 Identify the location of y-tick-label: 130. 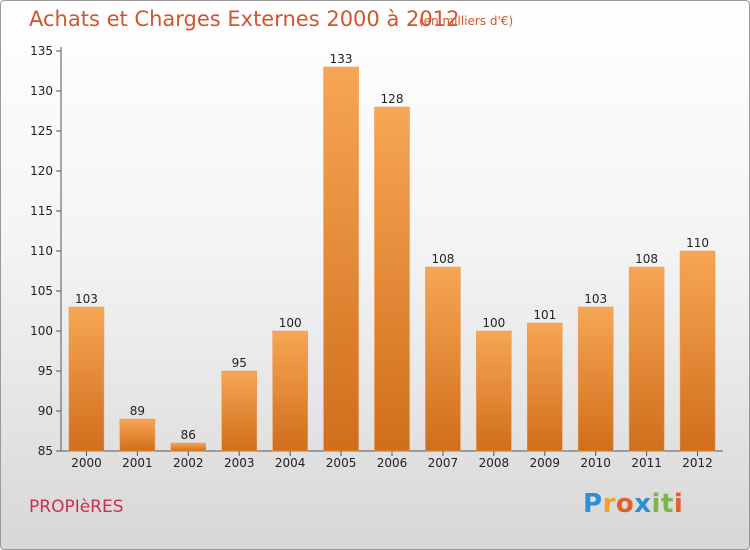
(41, 91).